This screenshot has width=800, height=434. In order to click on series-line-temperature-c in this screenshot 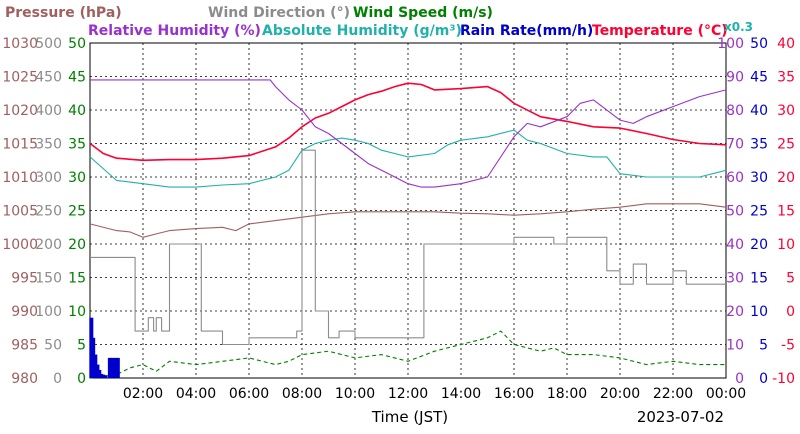, I will do `click(408, 122)`.